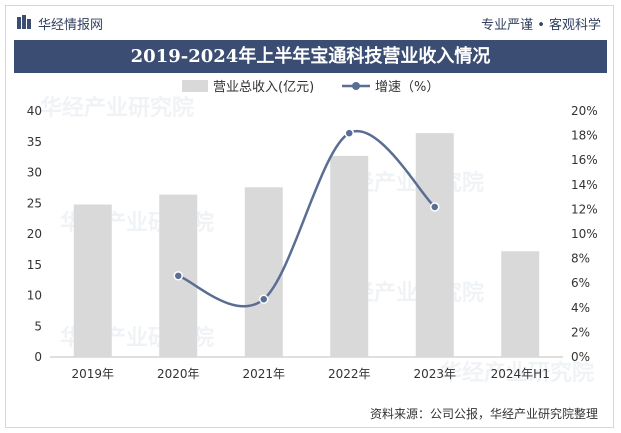  Describe the element at coordinates (356, 86) in the screenshot. I see `legend-line-marker` at that location.